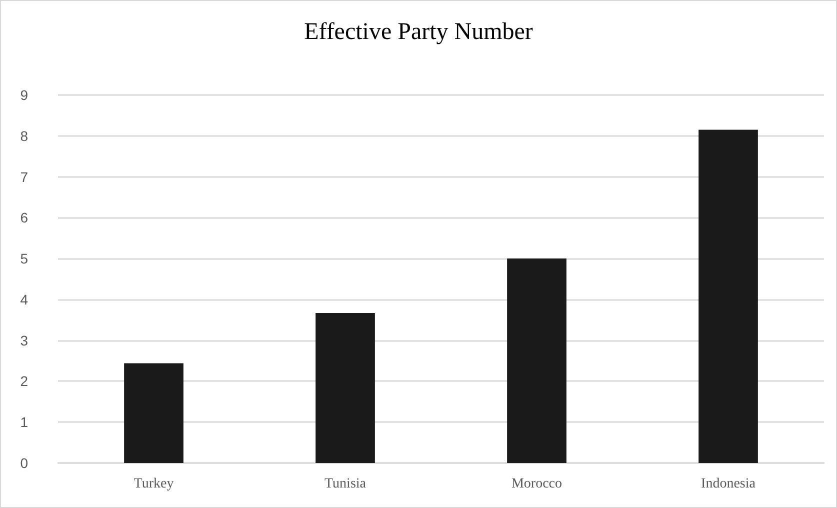 This screenshot has width=837, height=508. Describe the element at coordinates (24, 258) in the screenshot. I see `y-tick-label: 5` at that location.